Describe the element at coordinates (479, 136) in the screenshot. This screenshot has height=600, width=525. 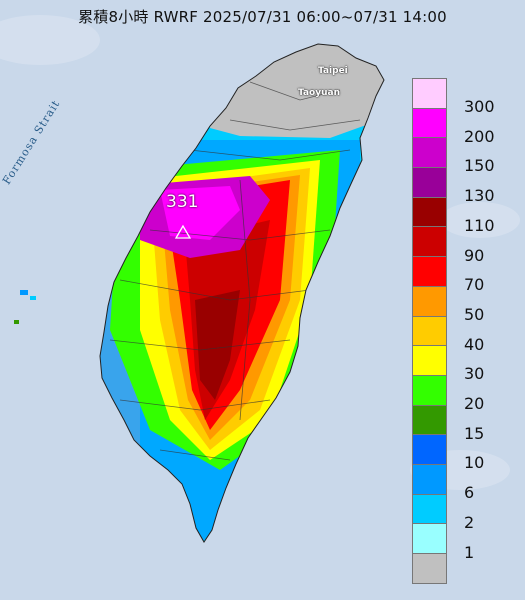
I see `legend-label: 200` at that location.